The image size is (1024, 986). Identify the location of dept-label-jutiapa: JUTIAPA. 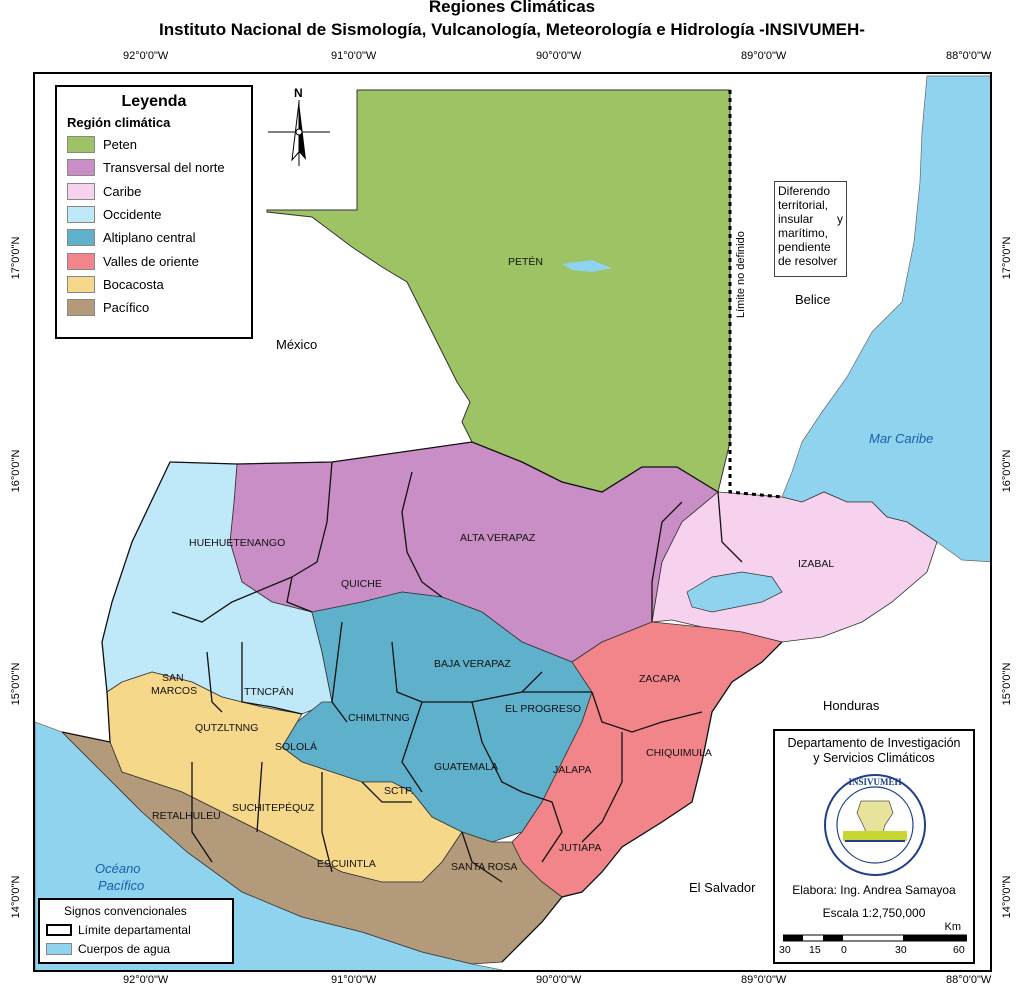
(580, 848).